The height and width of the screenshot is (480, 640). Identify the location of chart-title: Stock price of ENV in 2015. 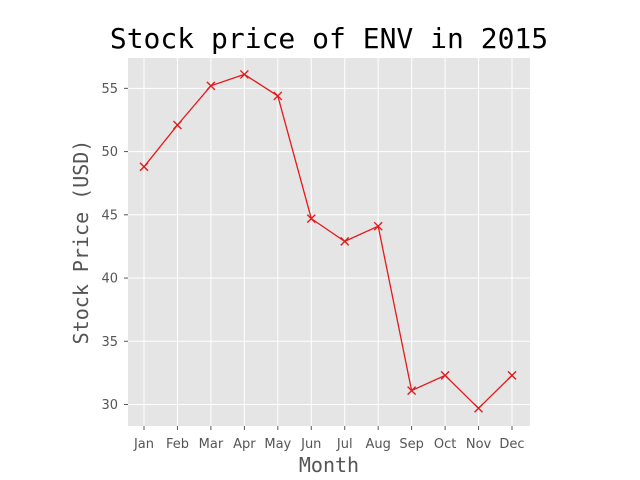
(329, 38).